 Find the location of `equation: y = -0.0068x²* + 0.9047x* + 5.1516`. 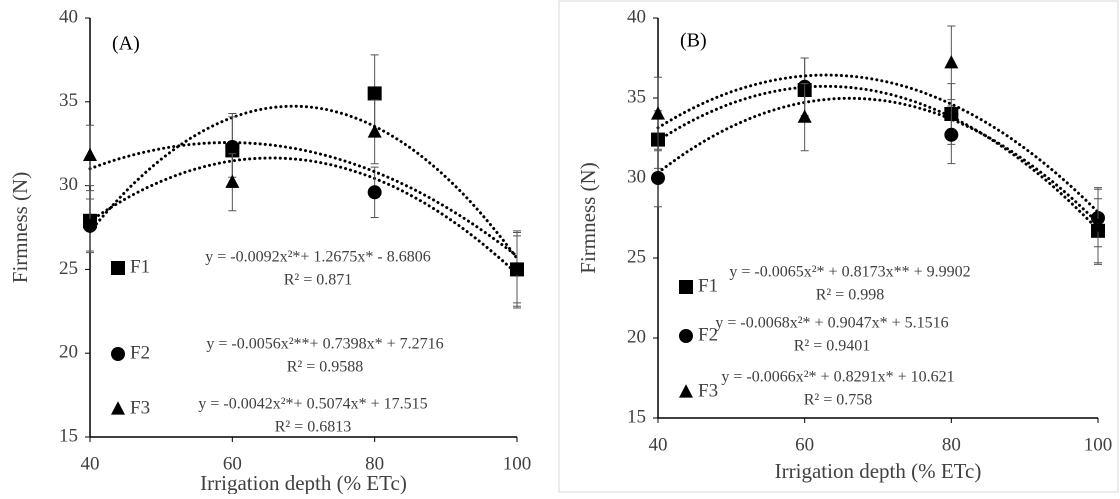

equation: y = -0.0068x²* + 0.9047x* + 5.1516 is located at coordinates (831, 323).